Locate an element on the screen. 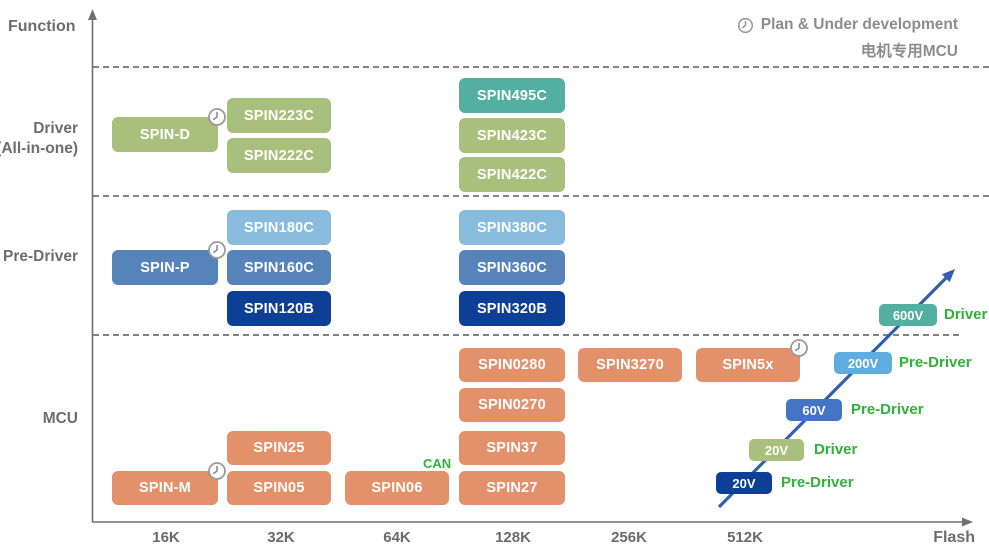 The width and height of the screenshot is (989, 560). product-label: SPIN223C is located at coordinates (279, 115).